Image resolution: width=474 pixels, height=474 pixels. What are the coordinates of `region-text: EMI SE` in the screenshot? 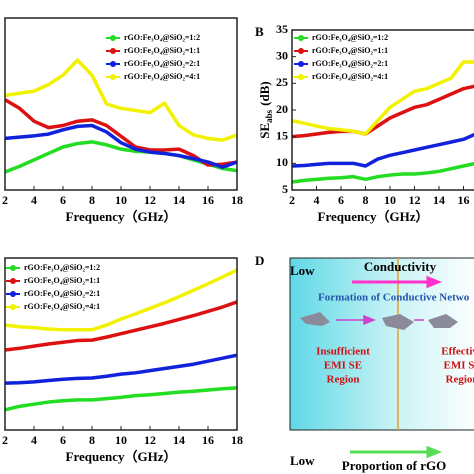 It's located at (343, 366).